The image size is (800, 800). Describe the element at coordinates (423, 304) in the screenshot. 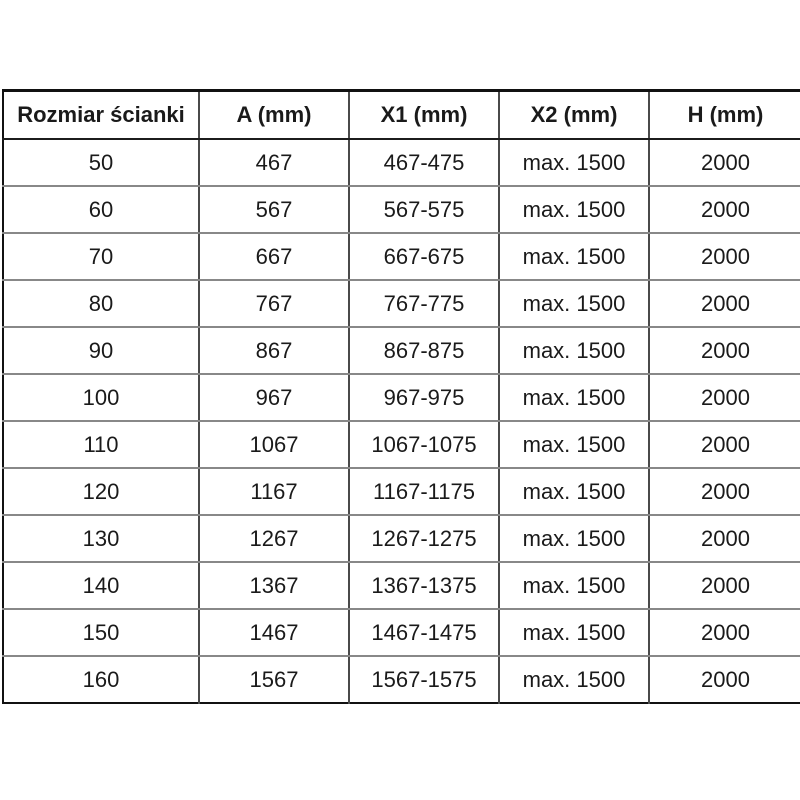

I see `table-cell: 767-775` at that location.